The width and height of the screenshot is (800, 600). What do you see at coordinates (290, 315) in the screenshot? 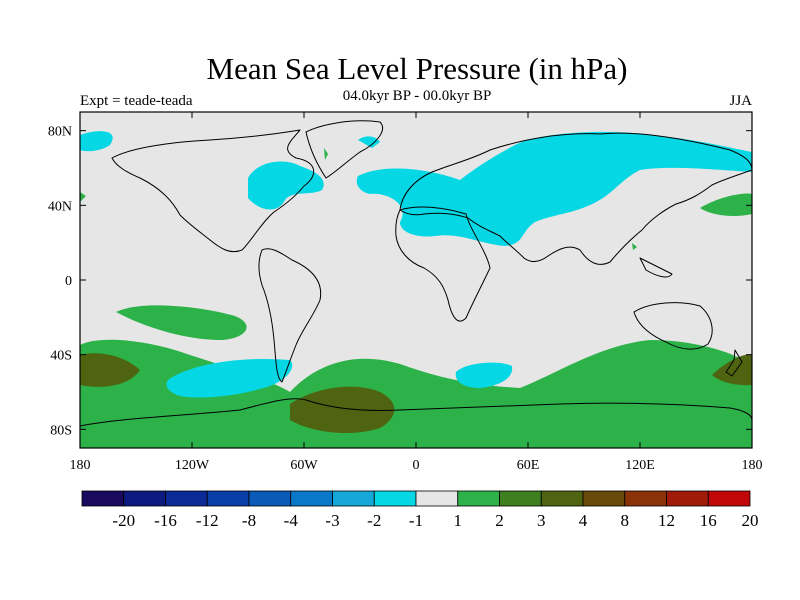
I see `south-america-outline` at bounding box center [290, 315].